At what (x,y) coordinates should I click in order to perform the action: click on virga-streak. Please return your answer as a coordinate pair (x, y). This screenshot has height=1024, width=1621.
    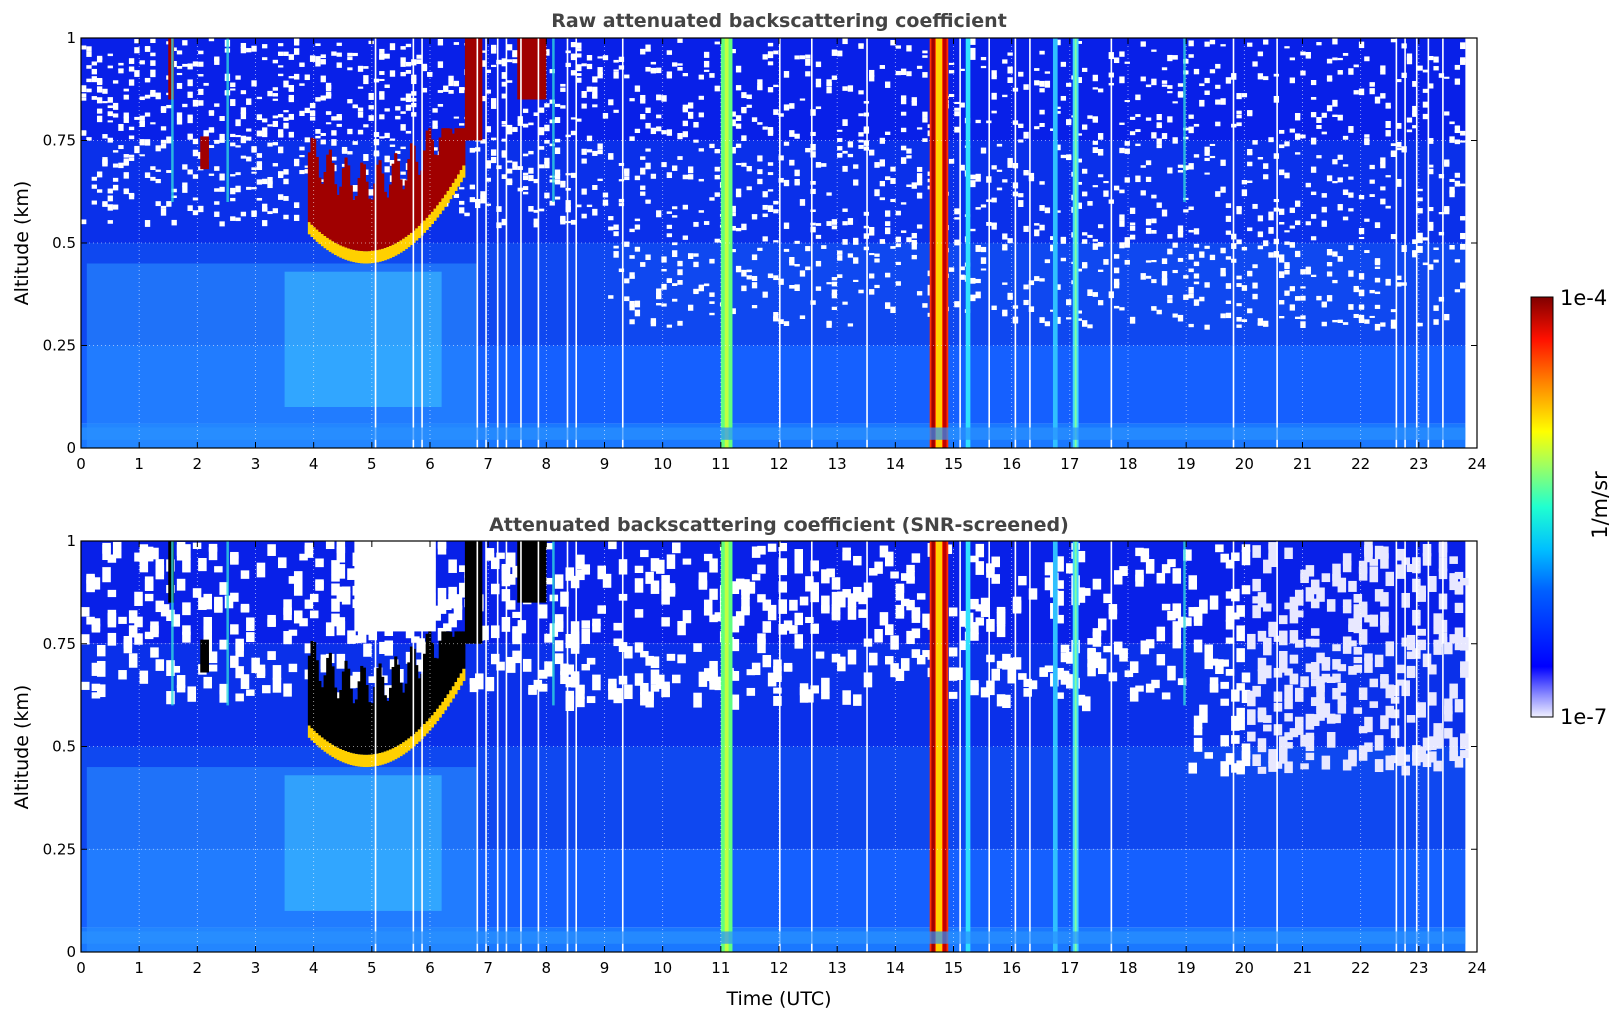
    Looking at the image, I should click on (553, 623).